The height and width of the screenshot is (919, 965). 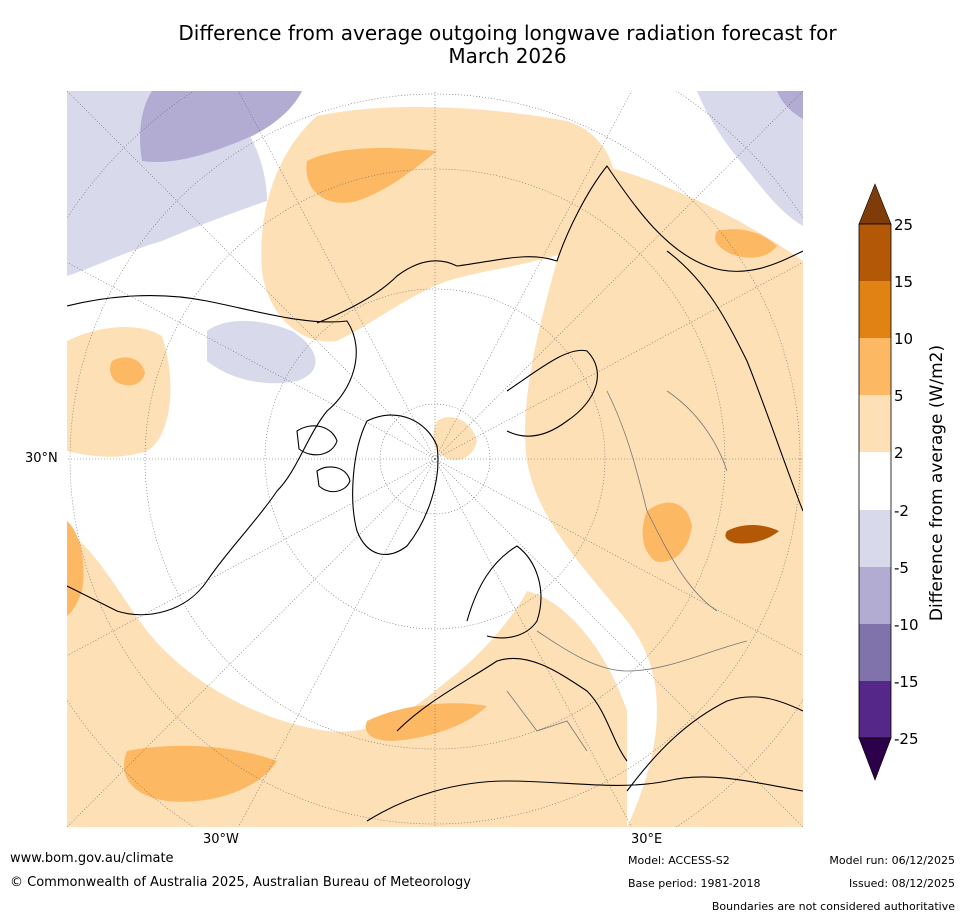 What do you see at coordinates (906, 682) in the screenshot?
I see `colorbar-tick-neg-15: -15` at bounding box center [906, 682].